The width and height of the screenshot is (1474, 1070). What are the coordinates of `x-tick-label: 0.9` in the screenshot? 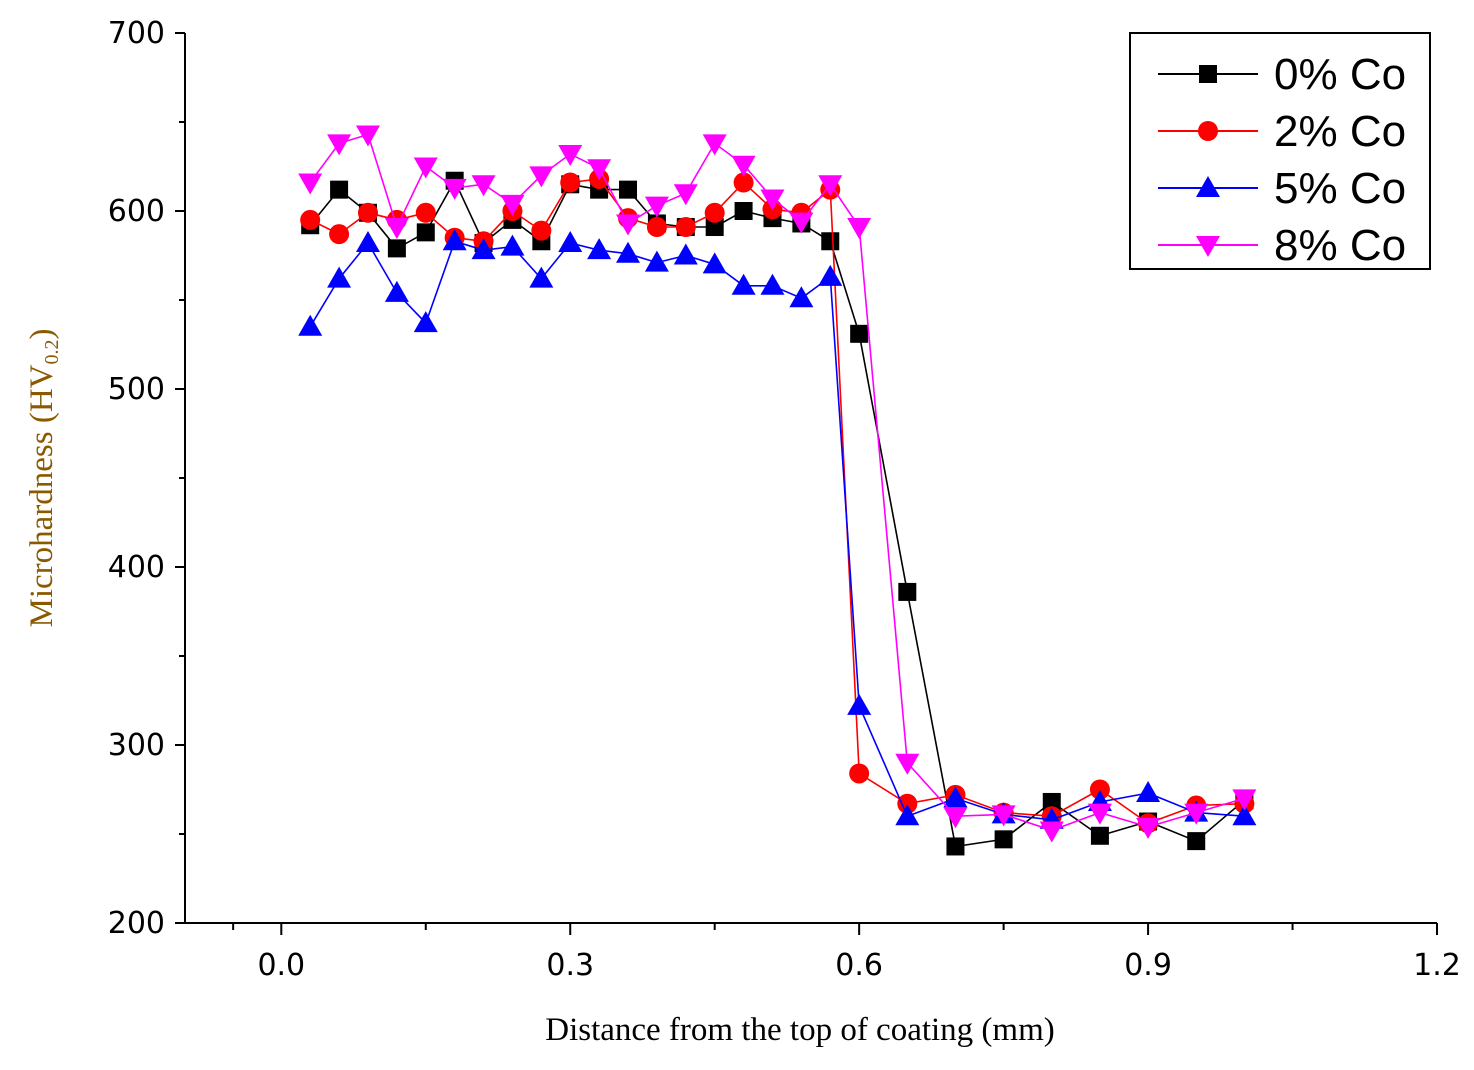 It's located at (1148, 965).